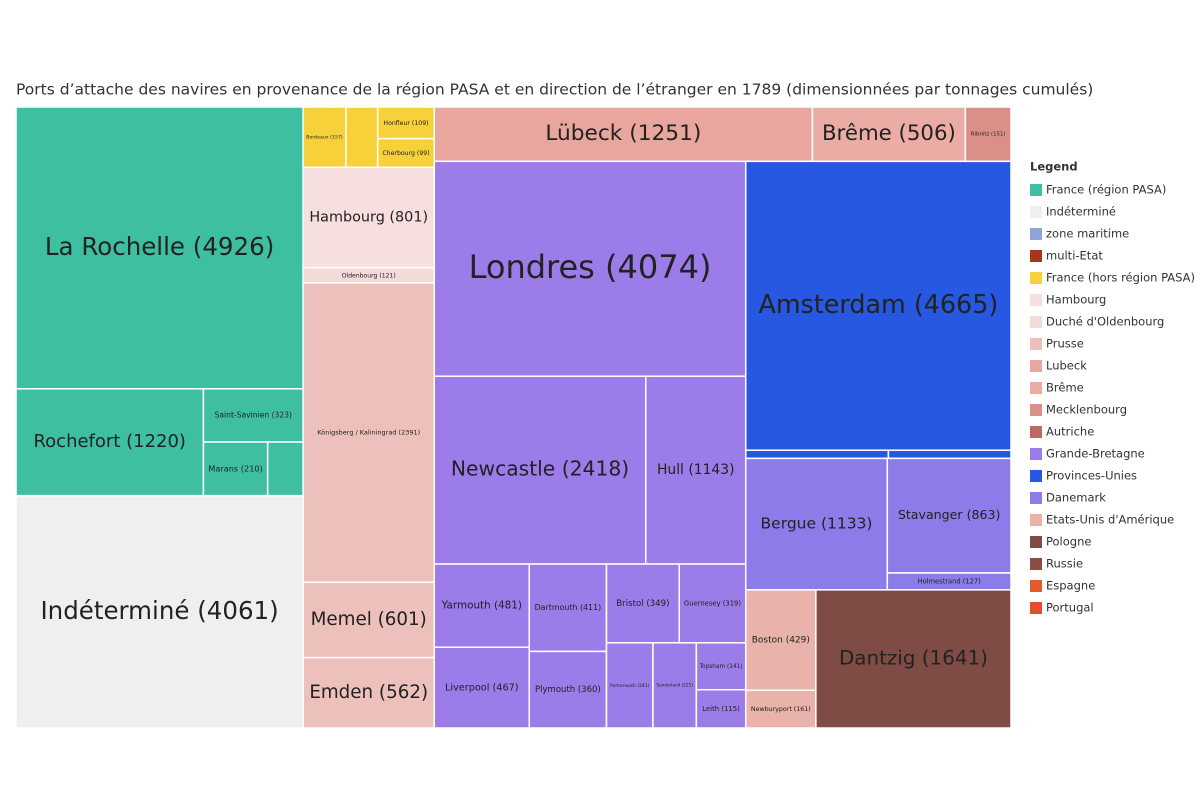 This screenshot has height=800, width=1200. What do you see at coordinates (1070, 432) in the screenshot?
I see `legend-label: Autriche` at bounding box center [1070, 432].